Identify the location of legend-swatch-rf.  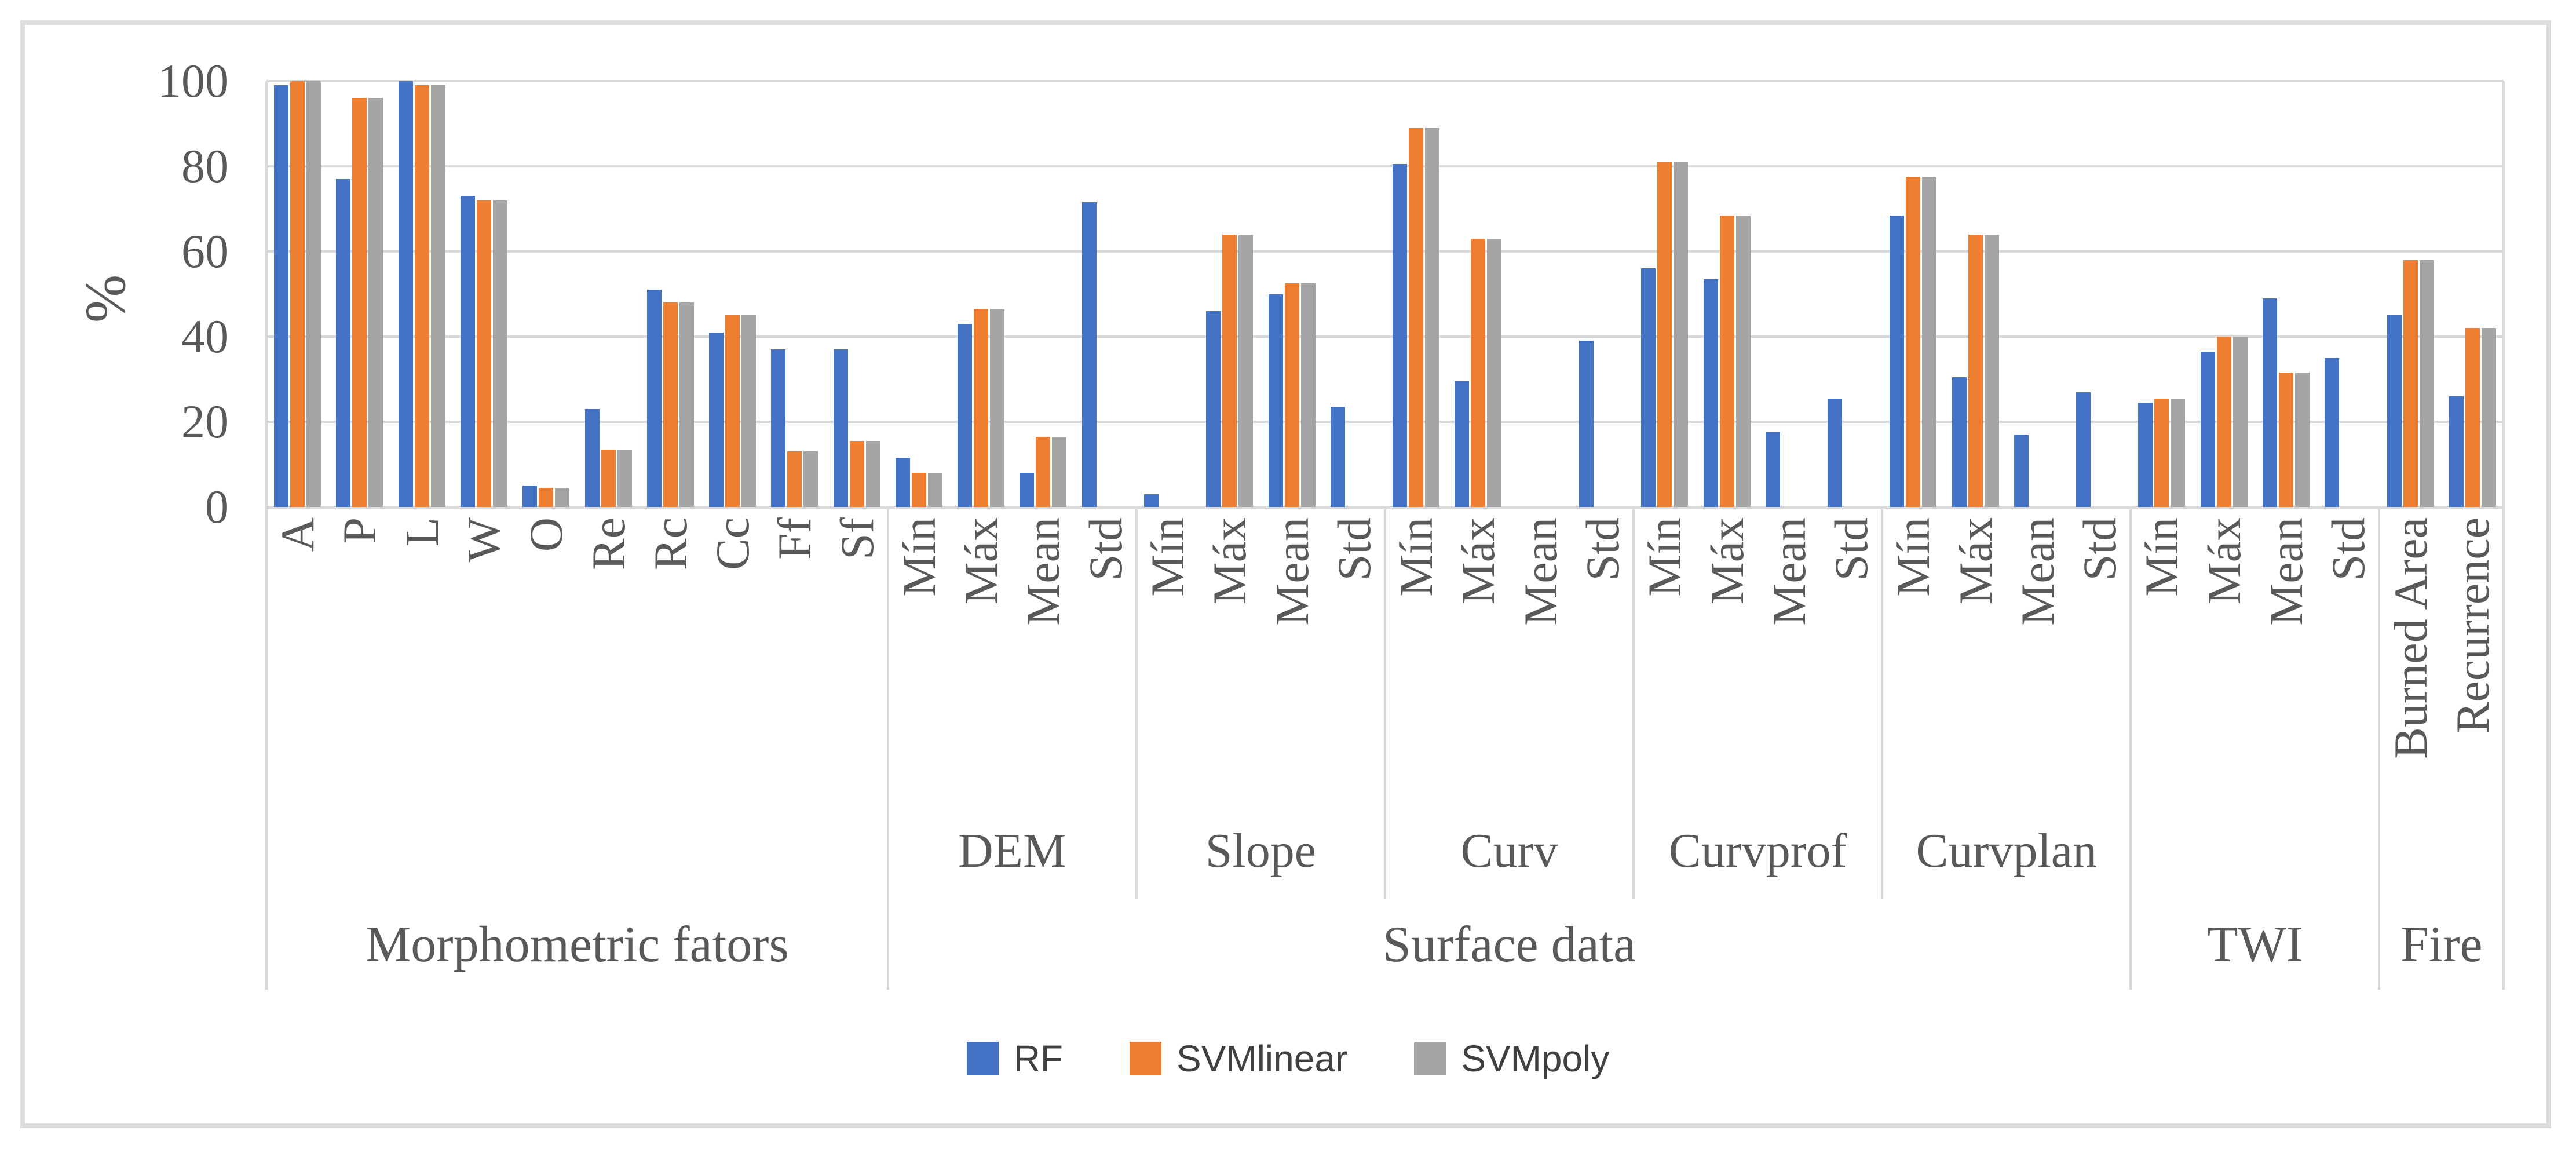
(982, 1058).